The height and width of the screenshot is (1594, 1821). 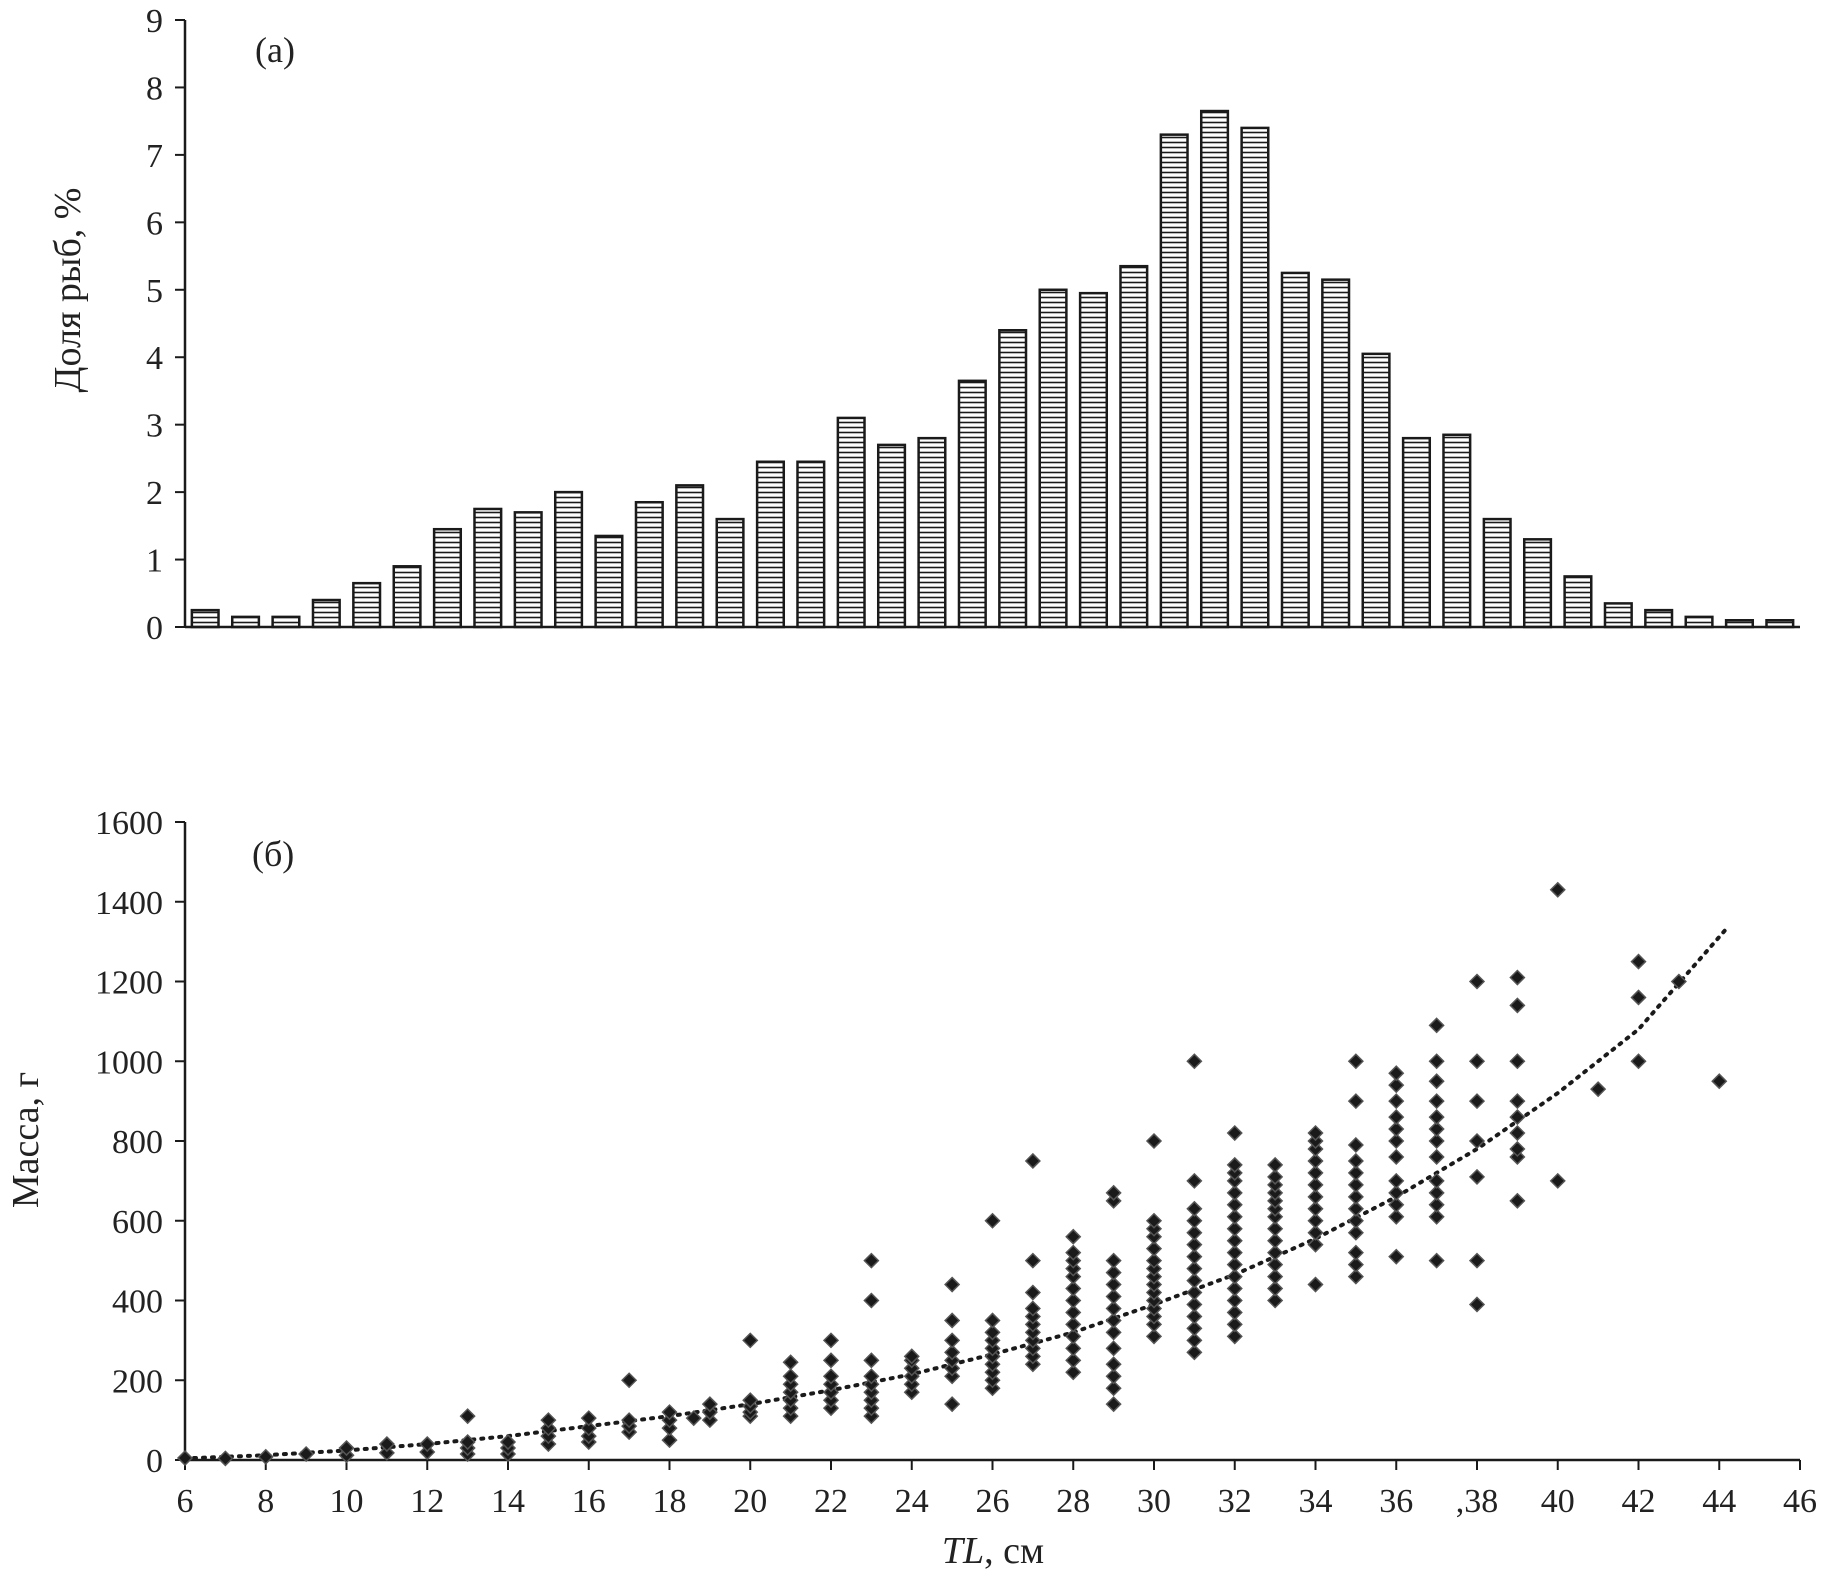 I want to click on scatter-x-tick-label: 36, so click(x=1396, y=1501).